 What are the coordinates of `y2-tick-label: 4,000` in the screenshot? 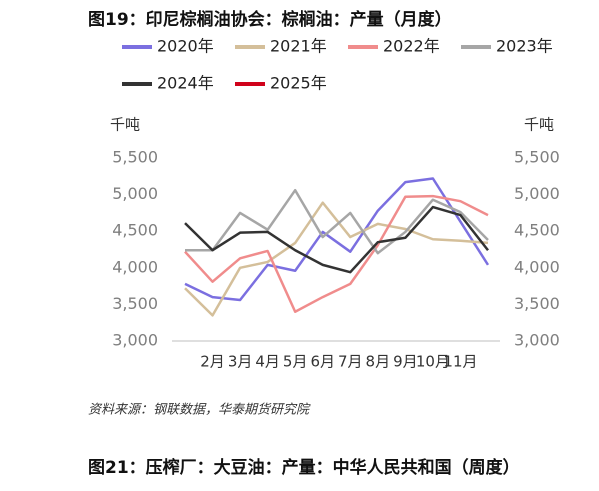 It's located at (537, 266).